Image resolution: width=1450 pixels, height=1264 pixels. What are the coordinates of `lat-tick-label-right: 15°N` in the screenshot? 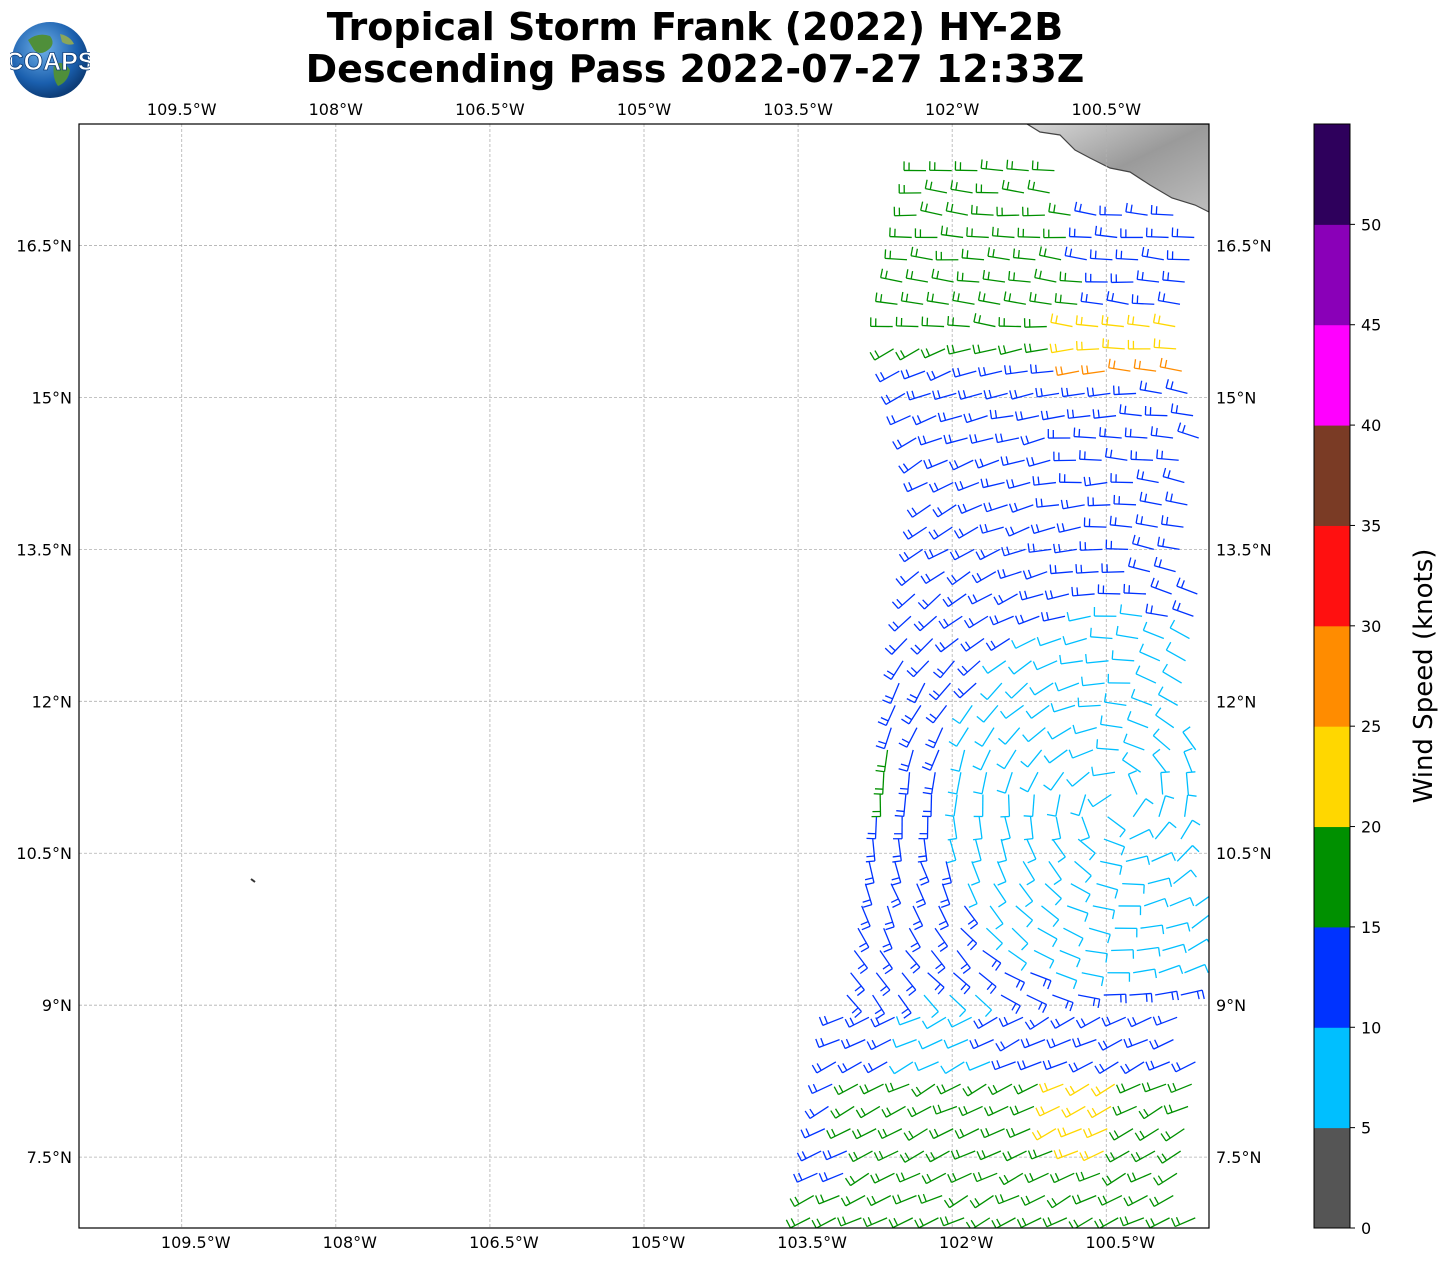 It's located at (1236, 397).